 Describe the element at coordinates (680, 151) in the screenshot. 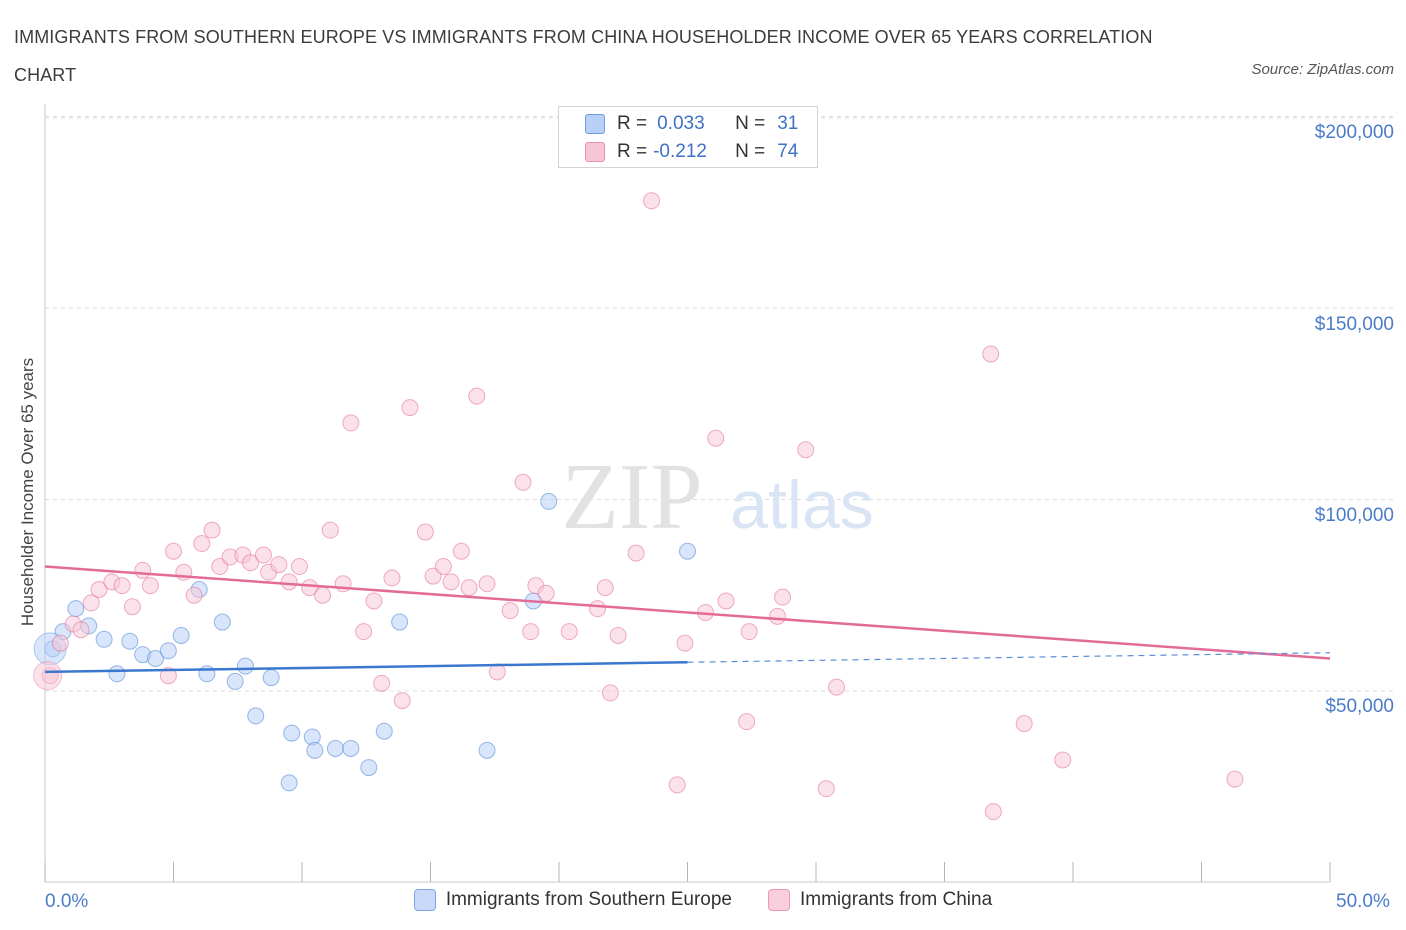

I see `stats-r-value: -0.212` at that location.